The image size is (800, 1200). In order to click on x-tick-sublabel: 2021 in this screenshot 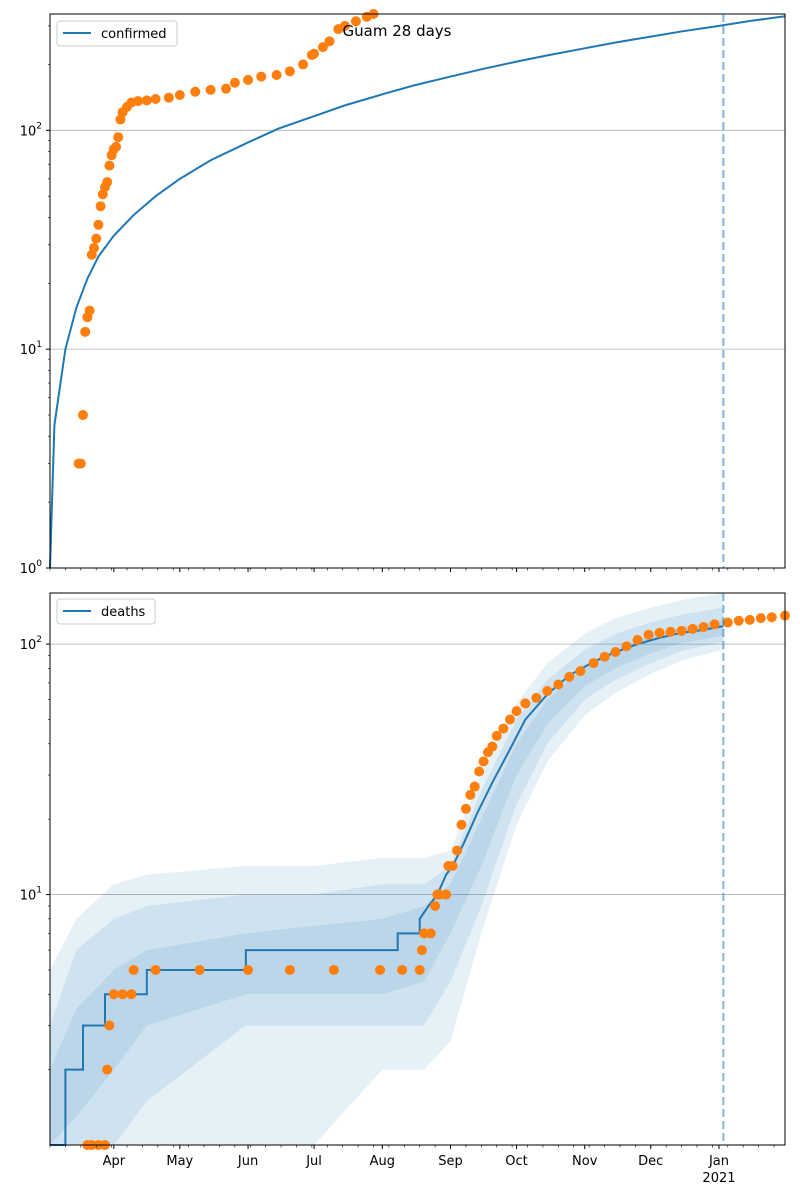, I will do `click(718, 1178)`.